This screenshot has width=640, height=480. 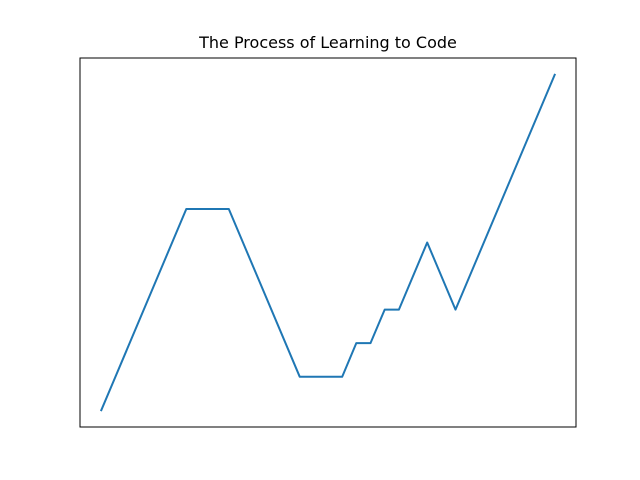 I want to click on chart-title: The Process of Learning to Code, so click(x=328, y=42).